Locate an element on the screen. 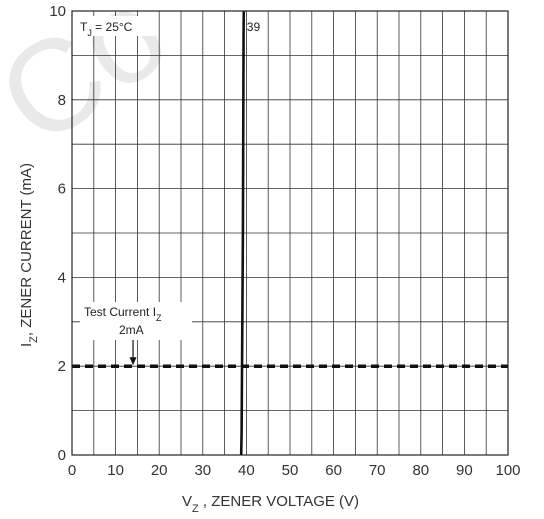 The image size is (544, 519). y-tick-label: 0 is located at coordinates (62, 455).